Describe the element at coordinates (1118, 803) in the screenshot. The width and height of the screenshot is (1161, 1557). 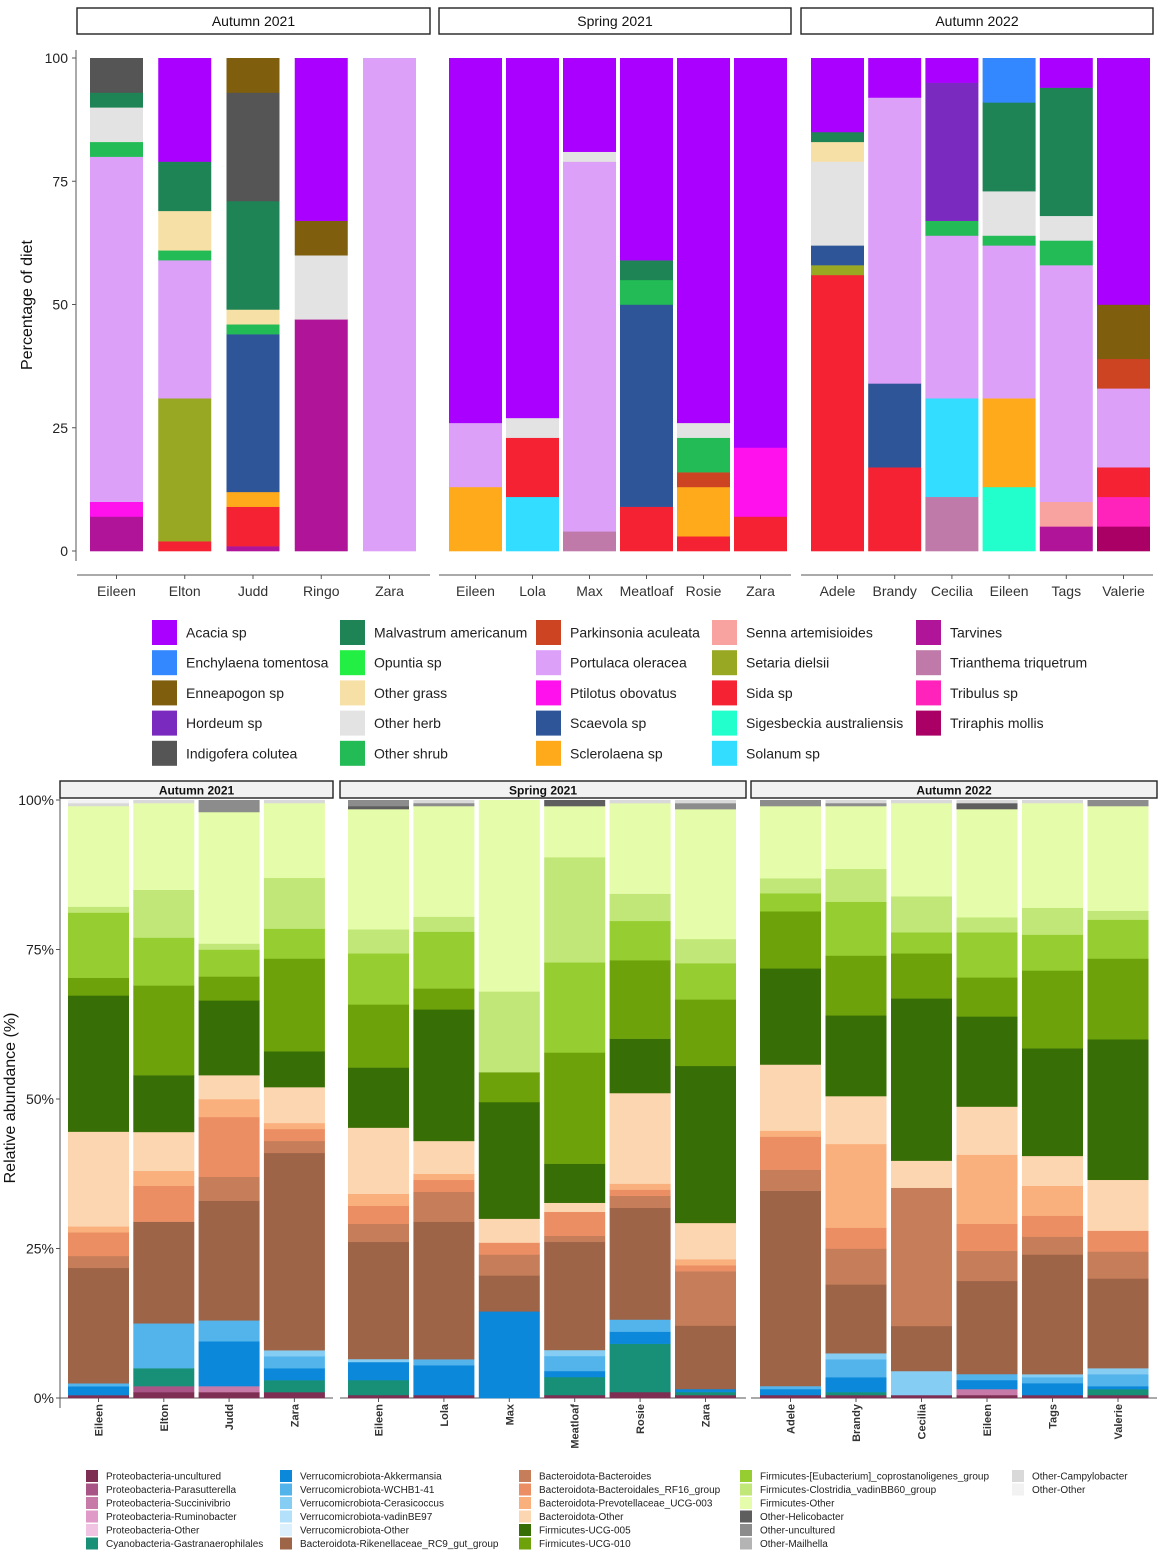
I see `bar-segment-other-uncultured: Valerie — Other-uncultured` at that location.